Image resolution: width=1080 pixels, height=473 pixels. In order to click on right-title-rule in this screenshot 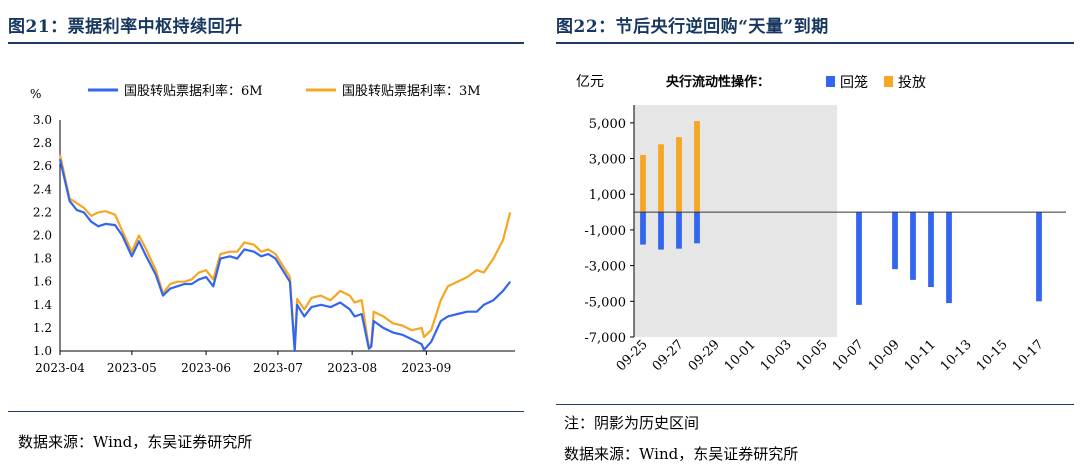, I will do `click(815, 43)`.